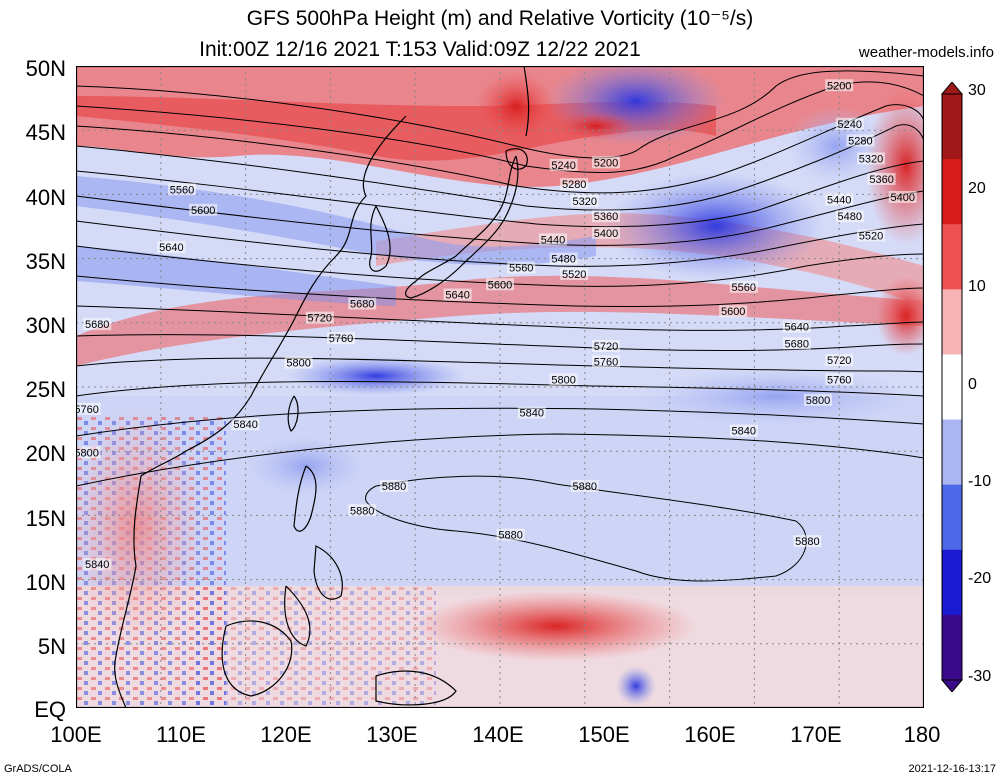  What do you see at coordinates (45, 132) in the screenshot?
I see `lat-label: 45N` at bounding box center [45, 132].